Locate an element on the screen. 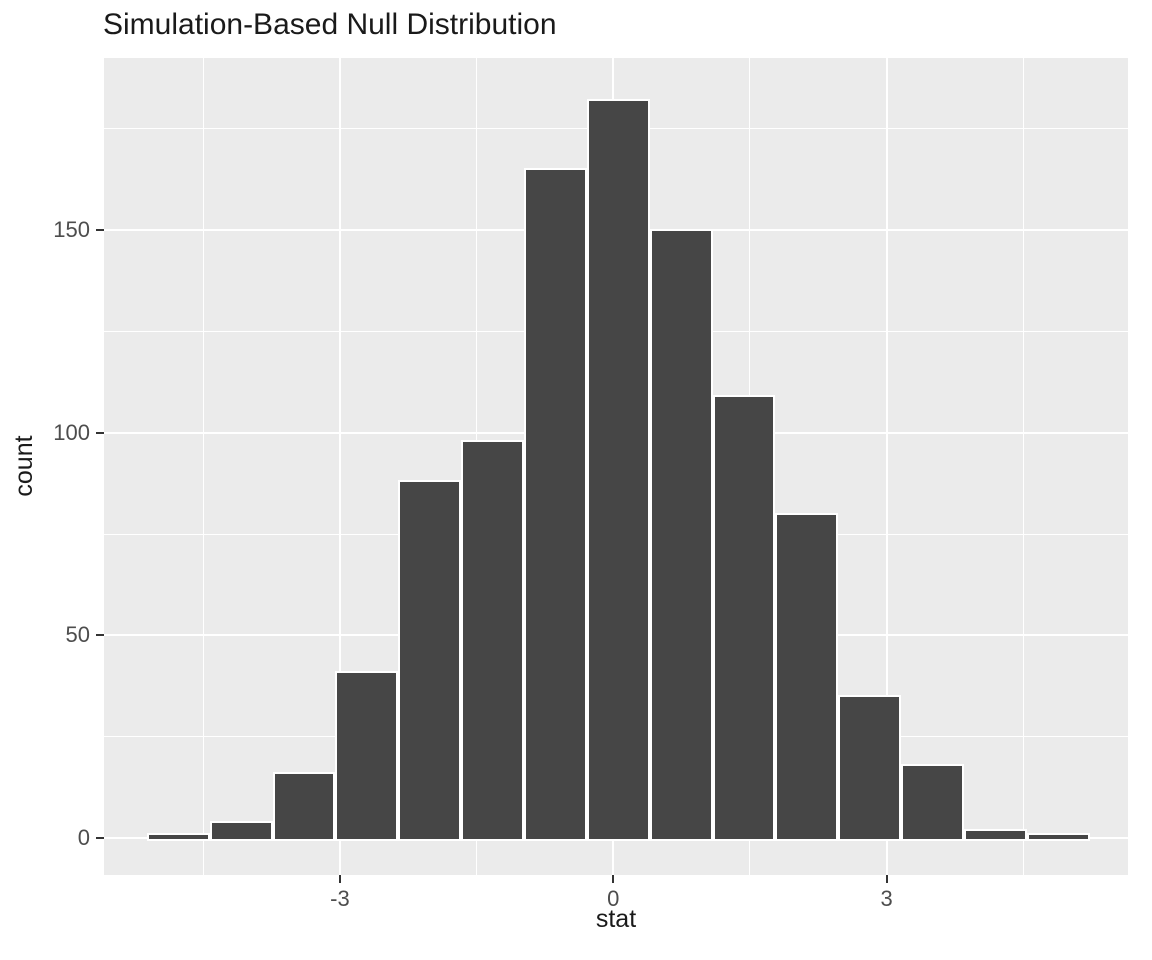 This screenshot has width=1152, height=960. y-axis-title: count is located at coordinates (24, 466).